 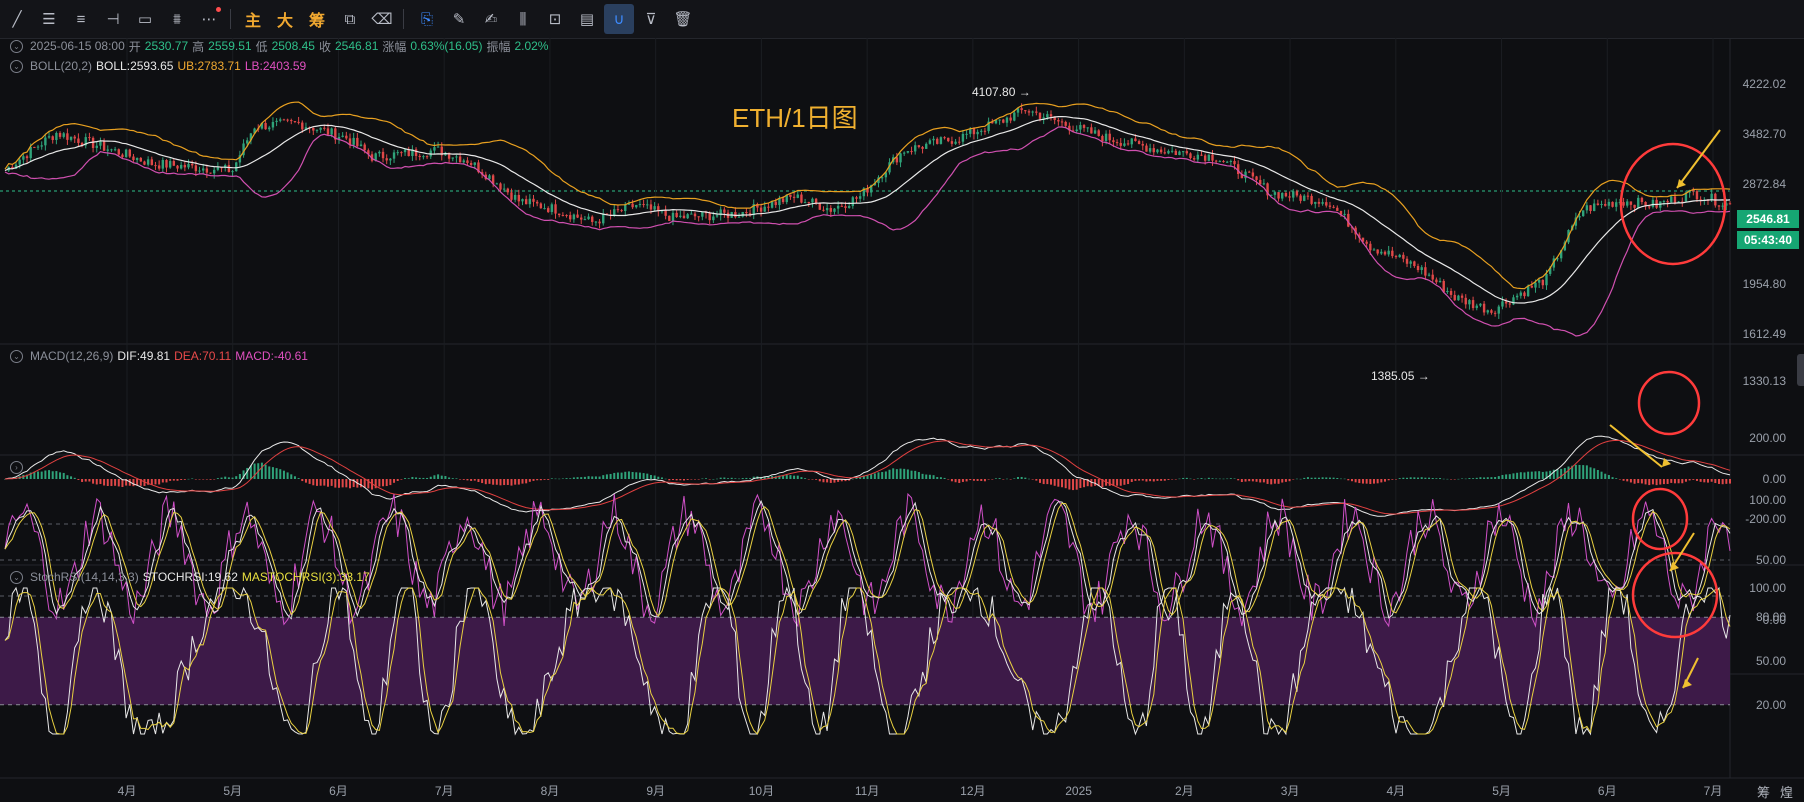 What do you see at coordinates (176, 19) in the screenshot?
I see `pattern-icon: ⩩` at bounding box center [176, 19].